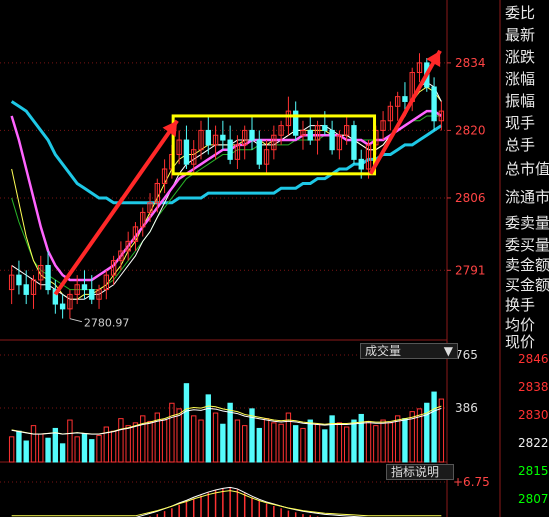 This screenshot has width=549, height=517. Describe the element at coordinates (433, 58) in the screenshot. I see `uptrend-arrow-right-head` at that location.